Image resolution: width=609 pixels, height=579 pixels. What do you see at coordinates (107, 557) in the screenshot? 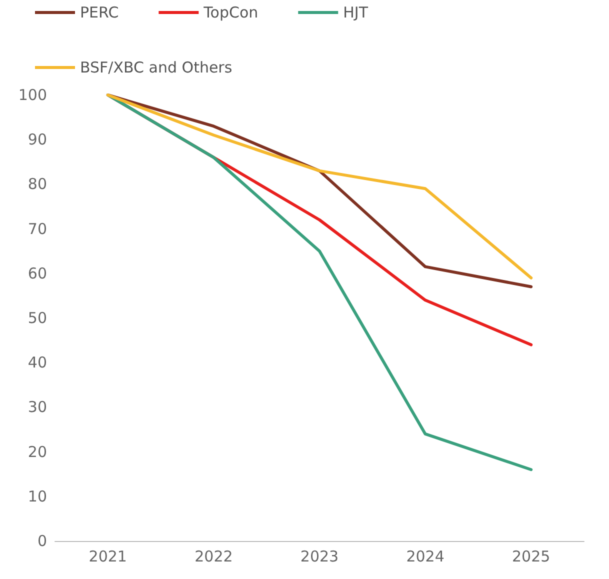
I see `x-tick-label: 2021` at bounding box center [107, 557].